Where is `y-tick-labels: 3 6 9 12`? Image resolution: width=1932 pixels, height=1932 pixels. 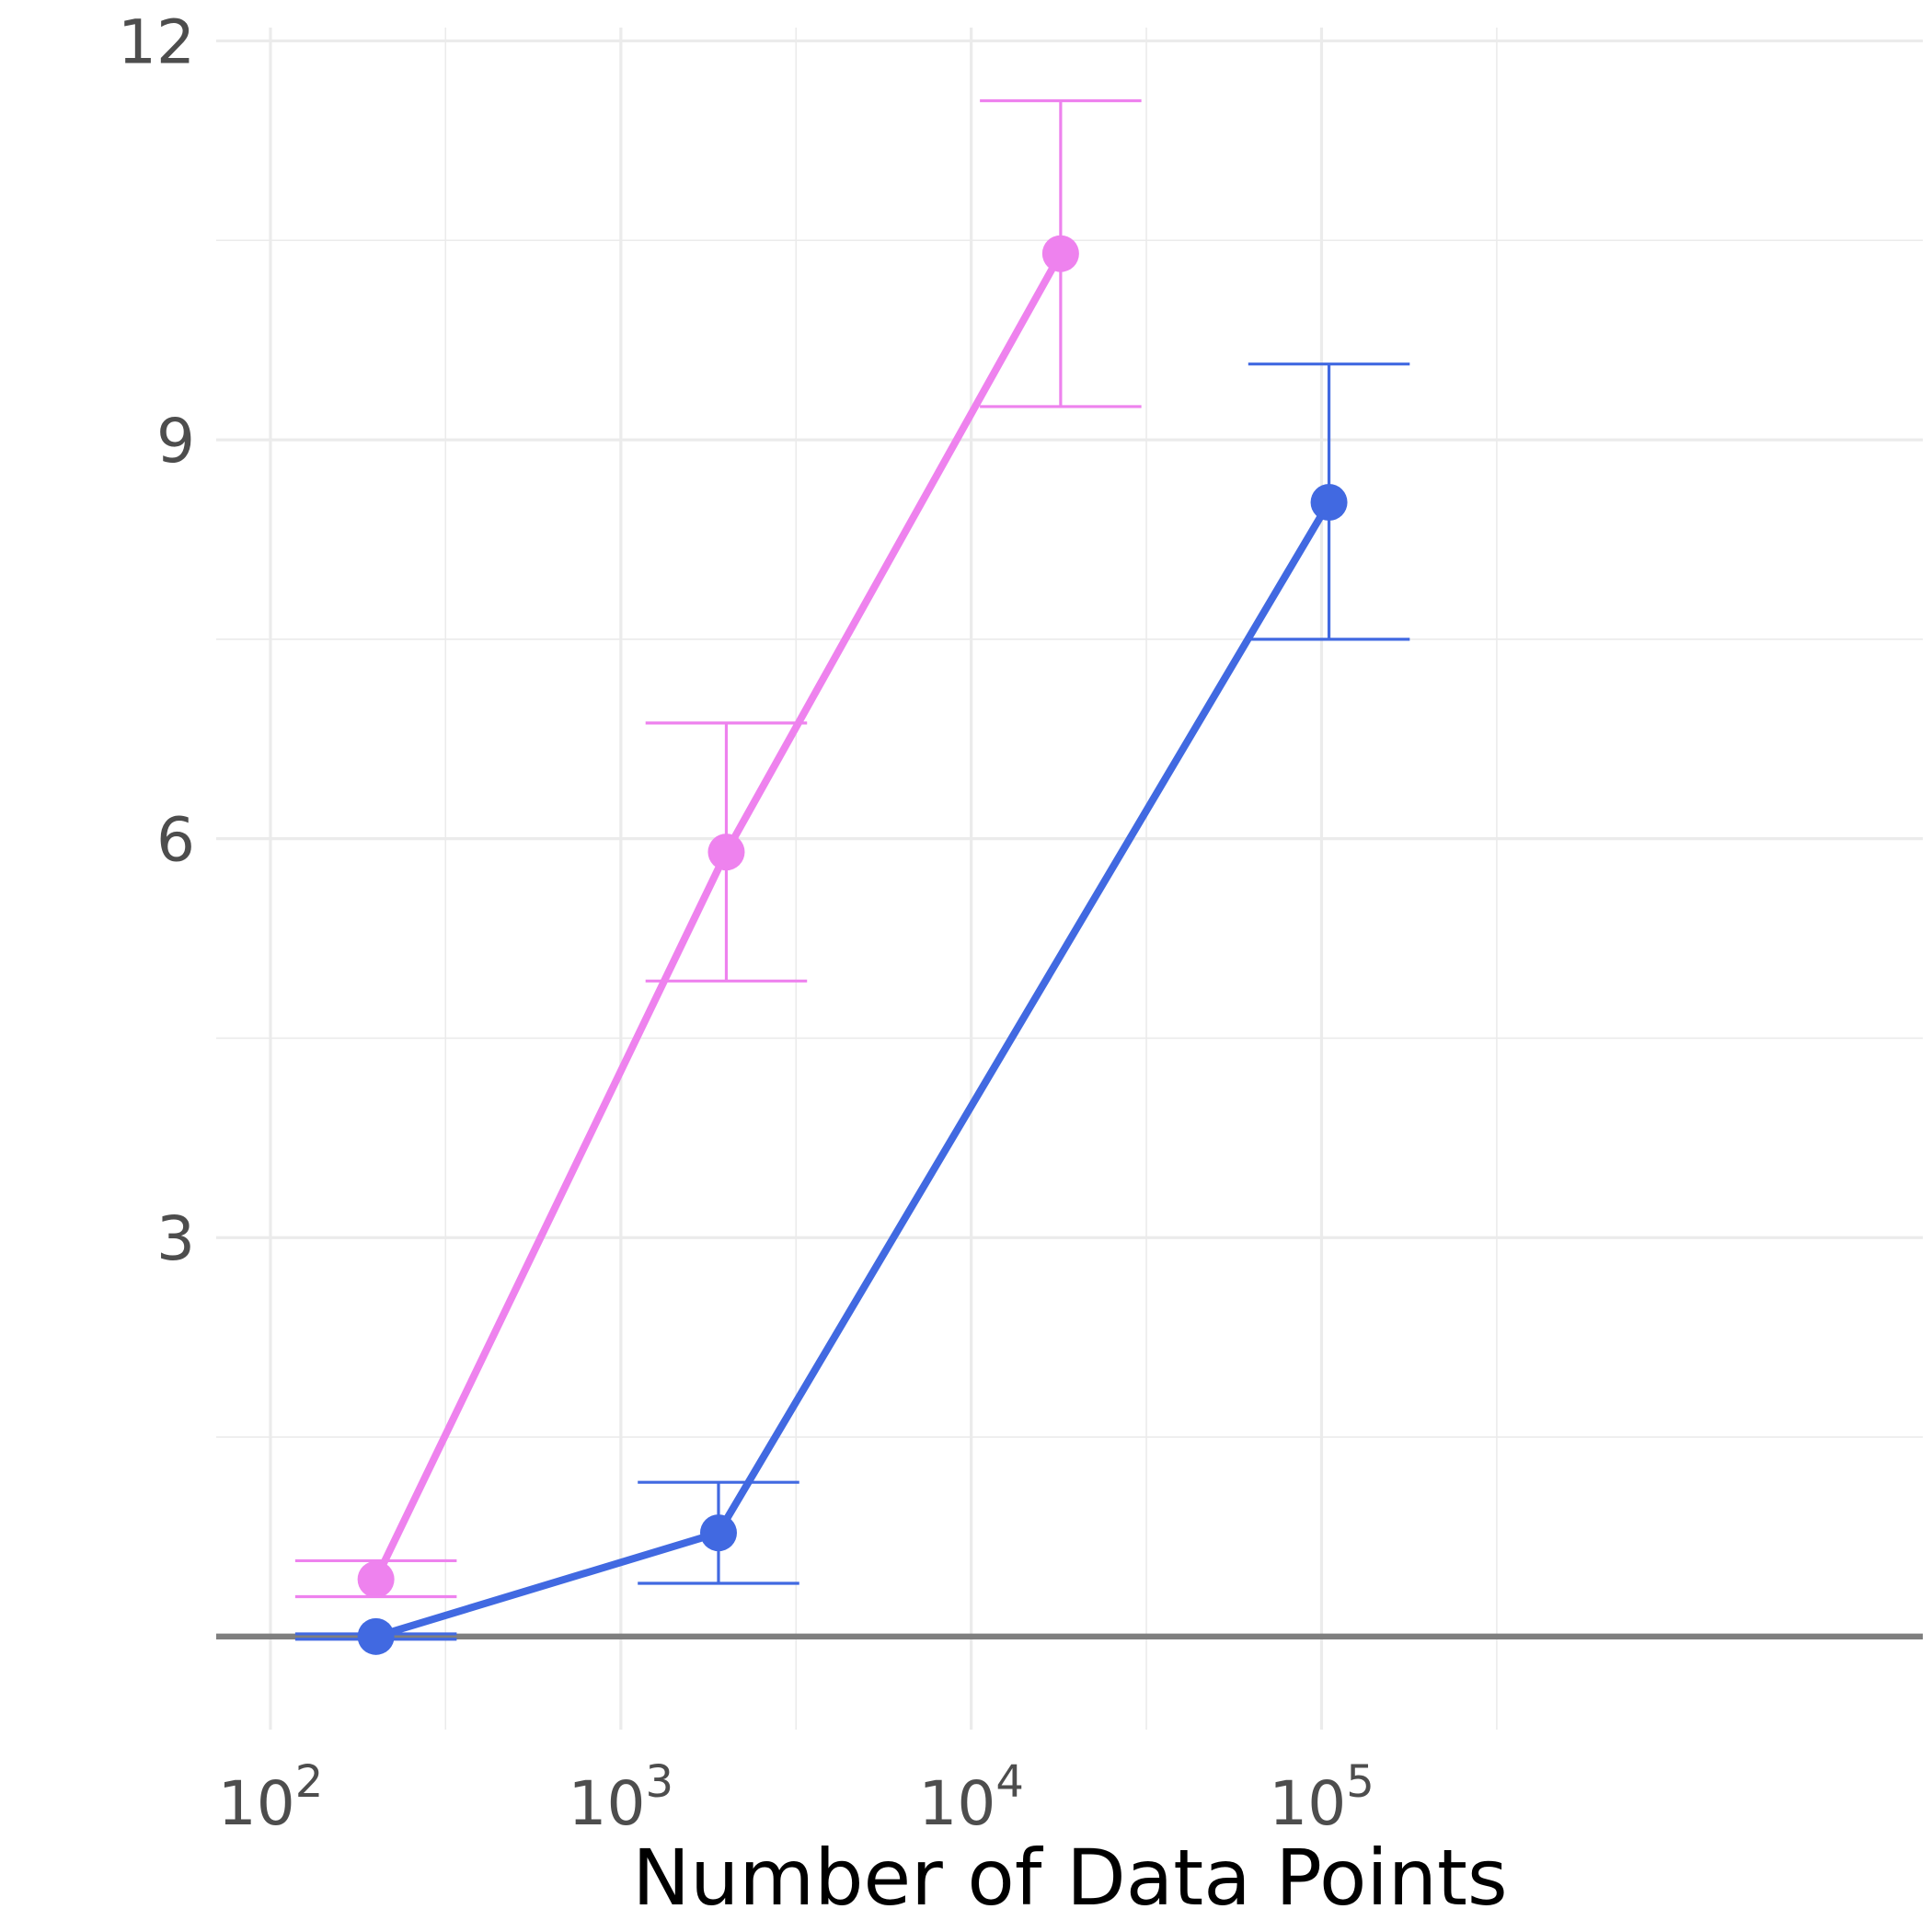
y-tick-labels: 3 6 9 12 is located at coordinates (156, 640).